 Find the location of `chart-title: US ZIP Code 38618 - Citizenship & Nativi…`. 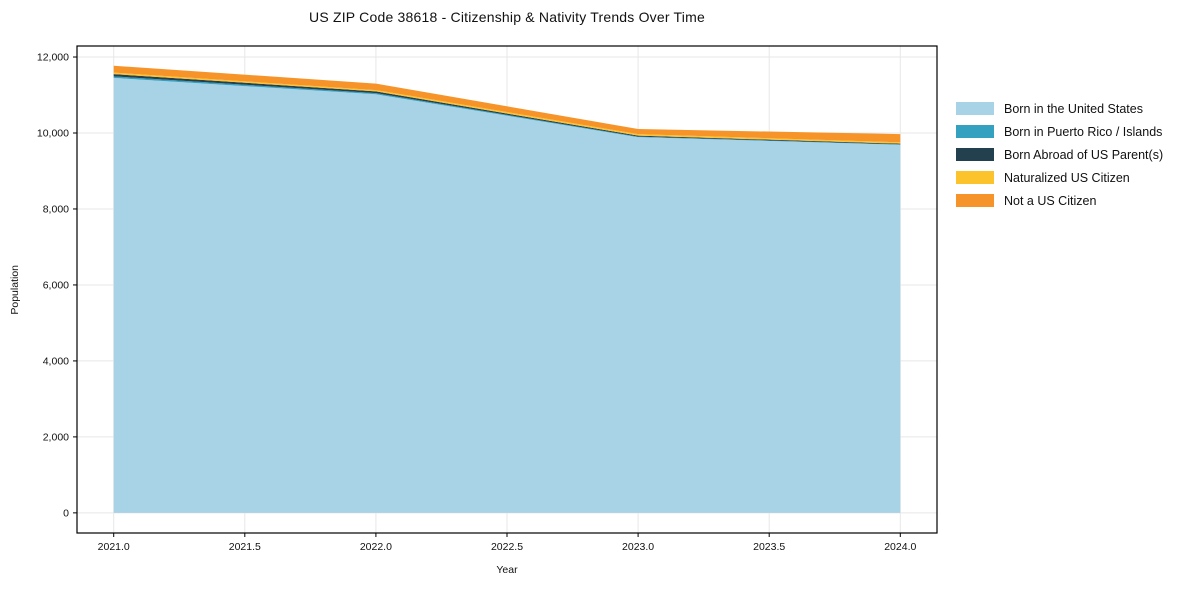

chart-title: US ZIP Code 38618 - Citizenship & Nativi… is located at coordinates (507, 17).